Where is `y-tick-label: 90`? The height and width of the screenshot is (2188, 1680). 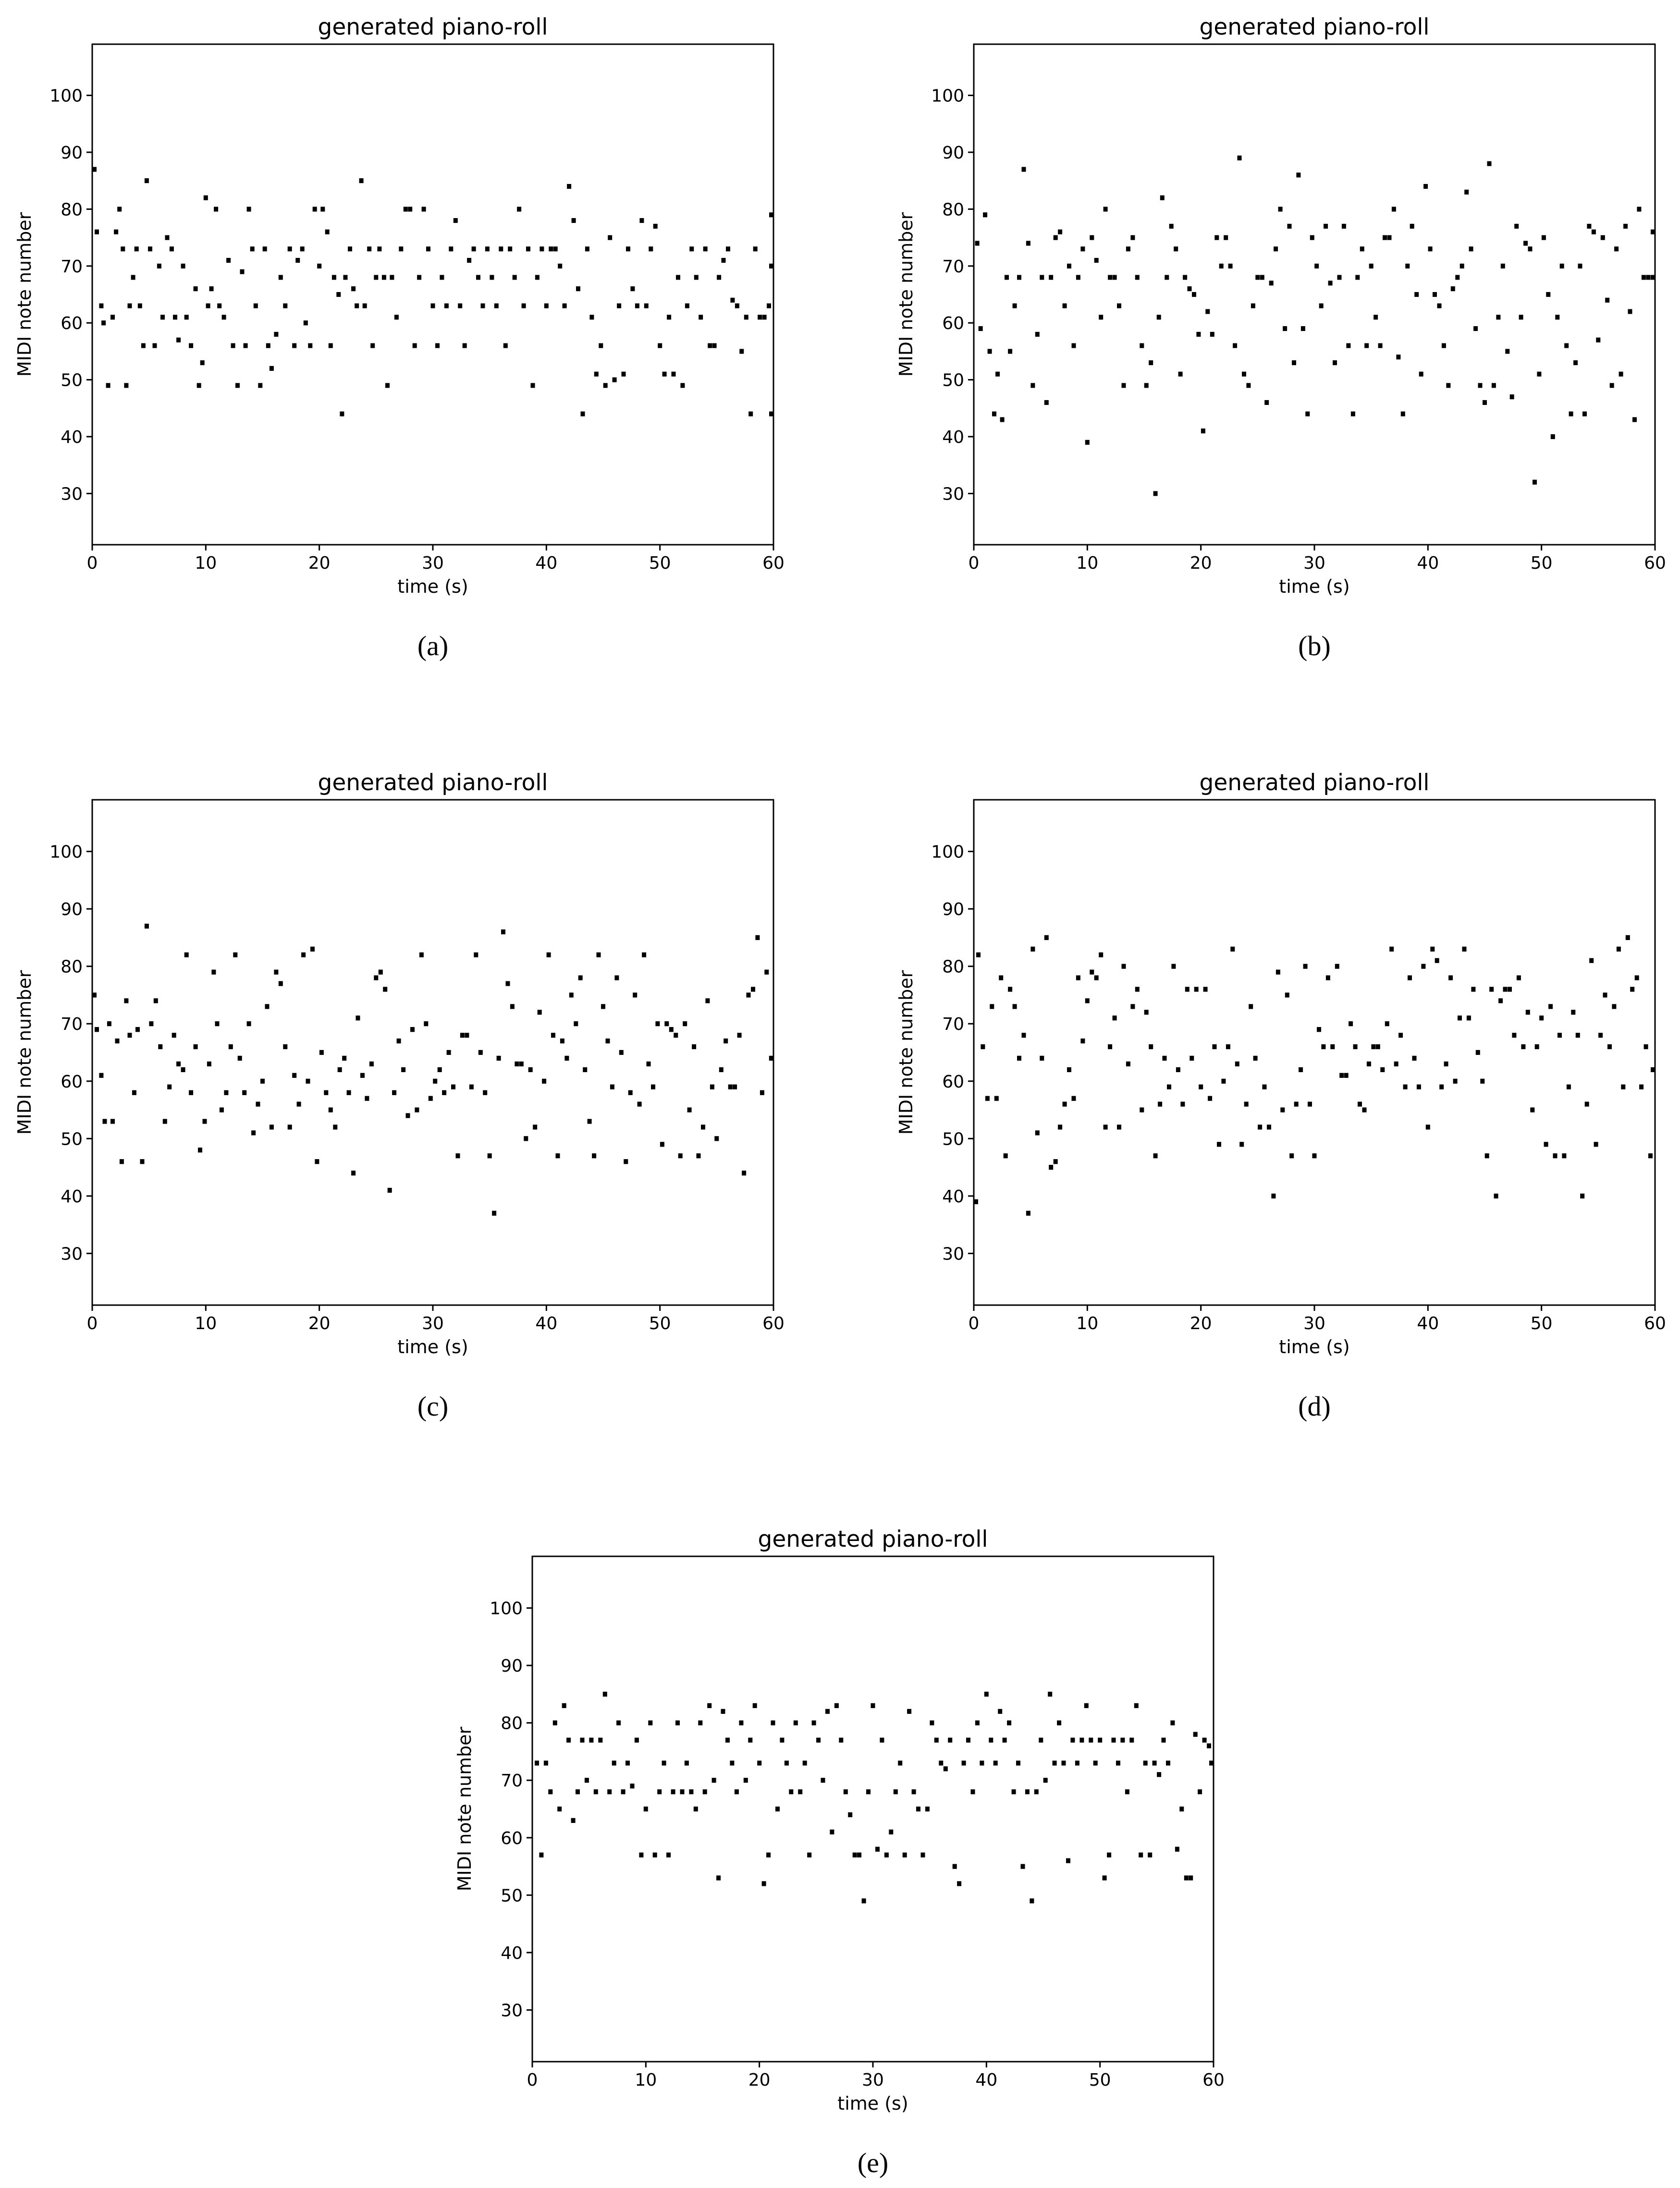 y-tick-label: 90 is located at coordinates (953, 909).